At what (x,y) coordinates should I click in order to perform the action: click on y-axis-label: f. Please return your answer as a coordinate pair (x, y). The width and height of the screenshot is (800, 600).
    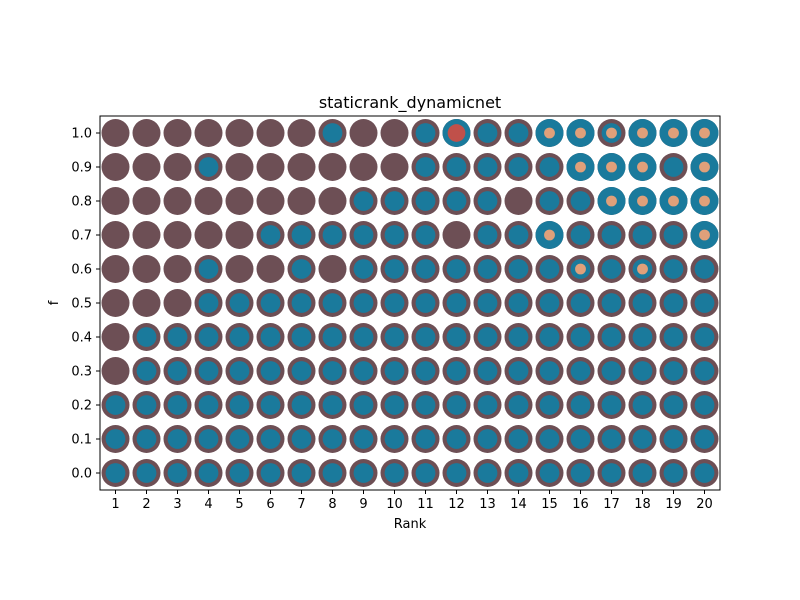
    Looking at the image, I should click on (54, 302).